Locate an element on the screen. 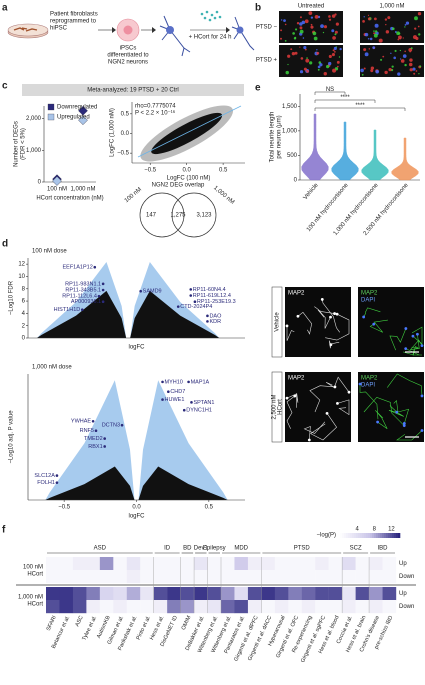 The image size is (425, 685). panel-label: d is located at coordinates (5, 244).